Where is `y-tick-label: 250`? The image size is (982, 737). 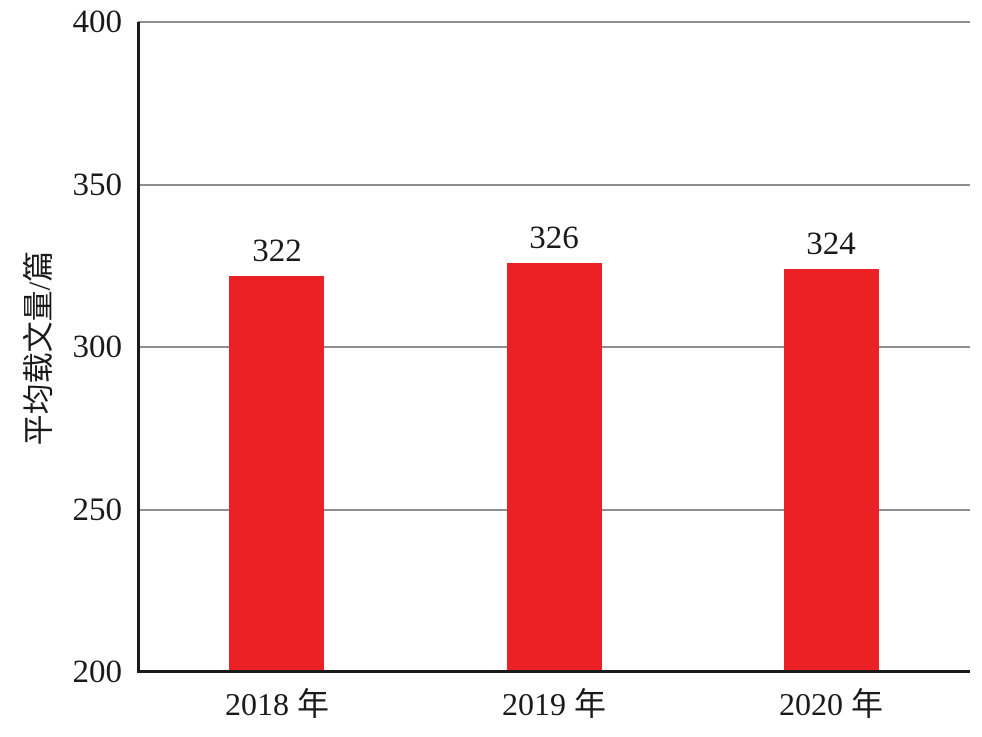 y-tick-label: 250 is located at coordinates (97, 509).